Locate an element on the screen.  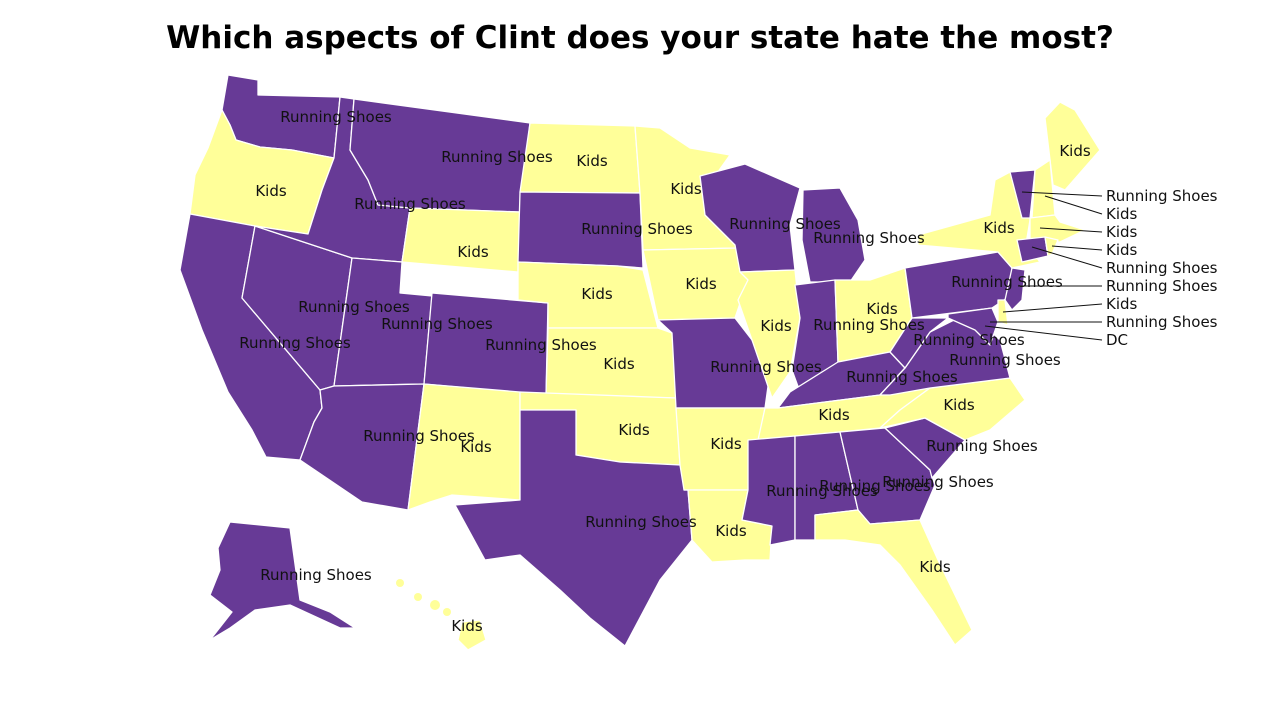
state-me is located at coordinates (1072, 146).